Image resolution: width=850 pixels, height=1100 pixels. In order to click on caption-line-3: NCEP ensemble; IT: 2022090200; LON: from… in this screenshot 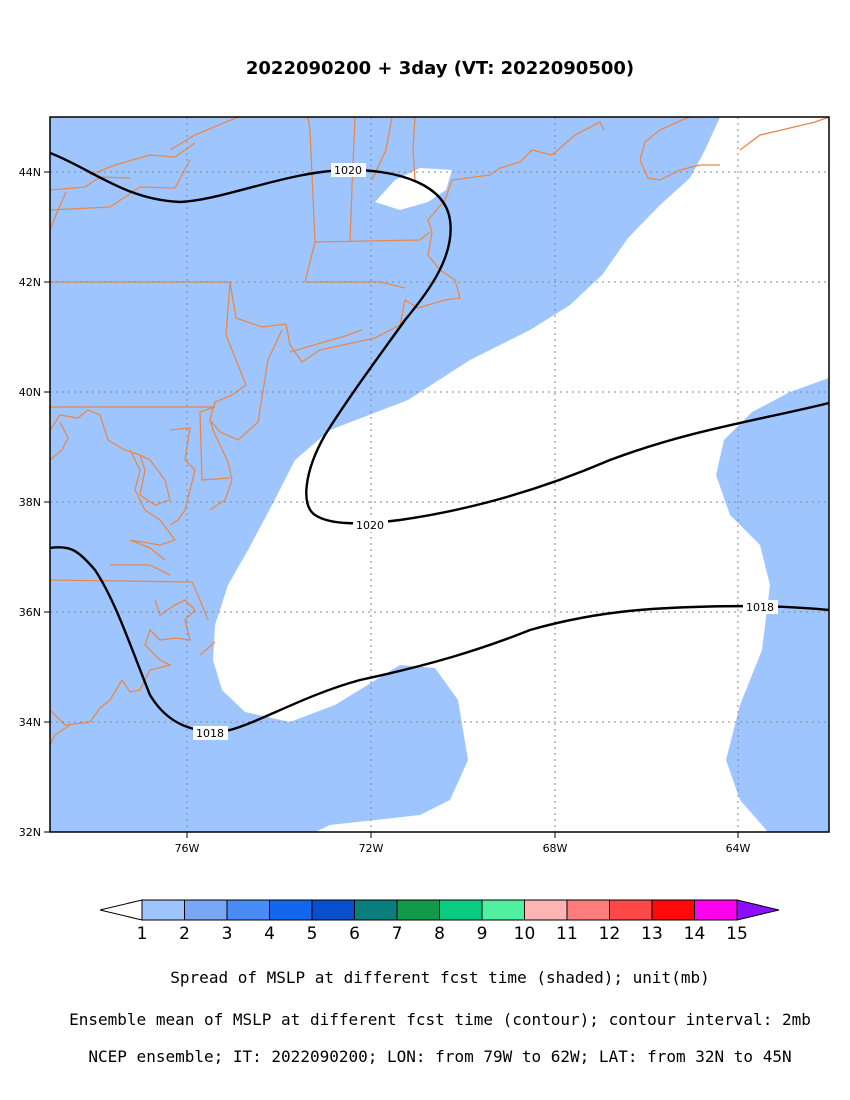, I will do `click(440, 1056)`.